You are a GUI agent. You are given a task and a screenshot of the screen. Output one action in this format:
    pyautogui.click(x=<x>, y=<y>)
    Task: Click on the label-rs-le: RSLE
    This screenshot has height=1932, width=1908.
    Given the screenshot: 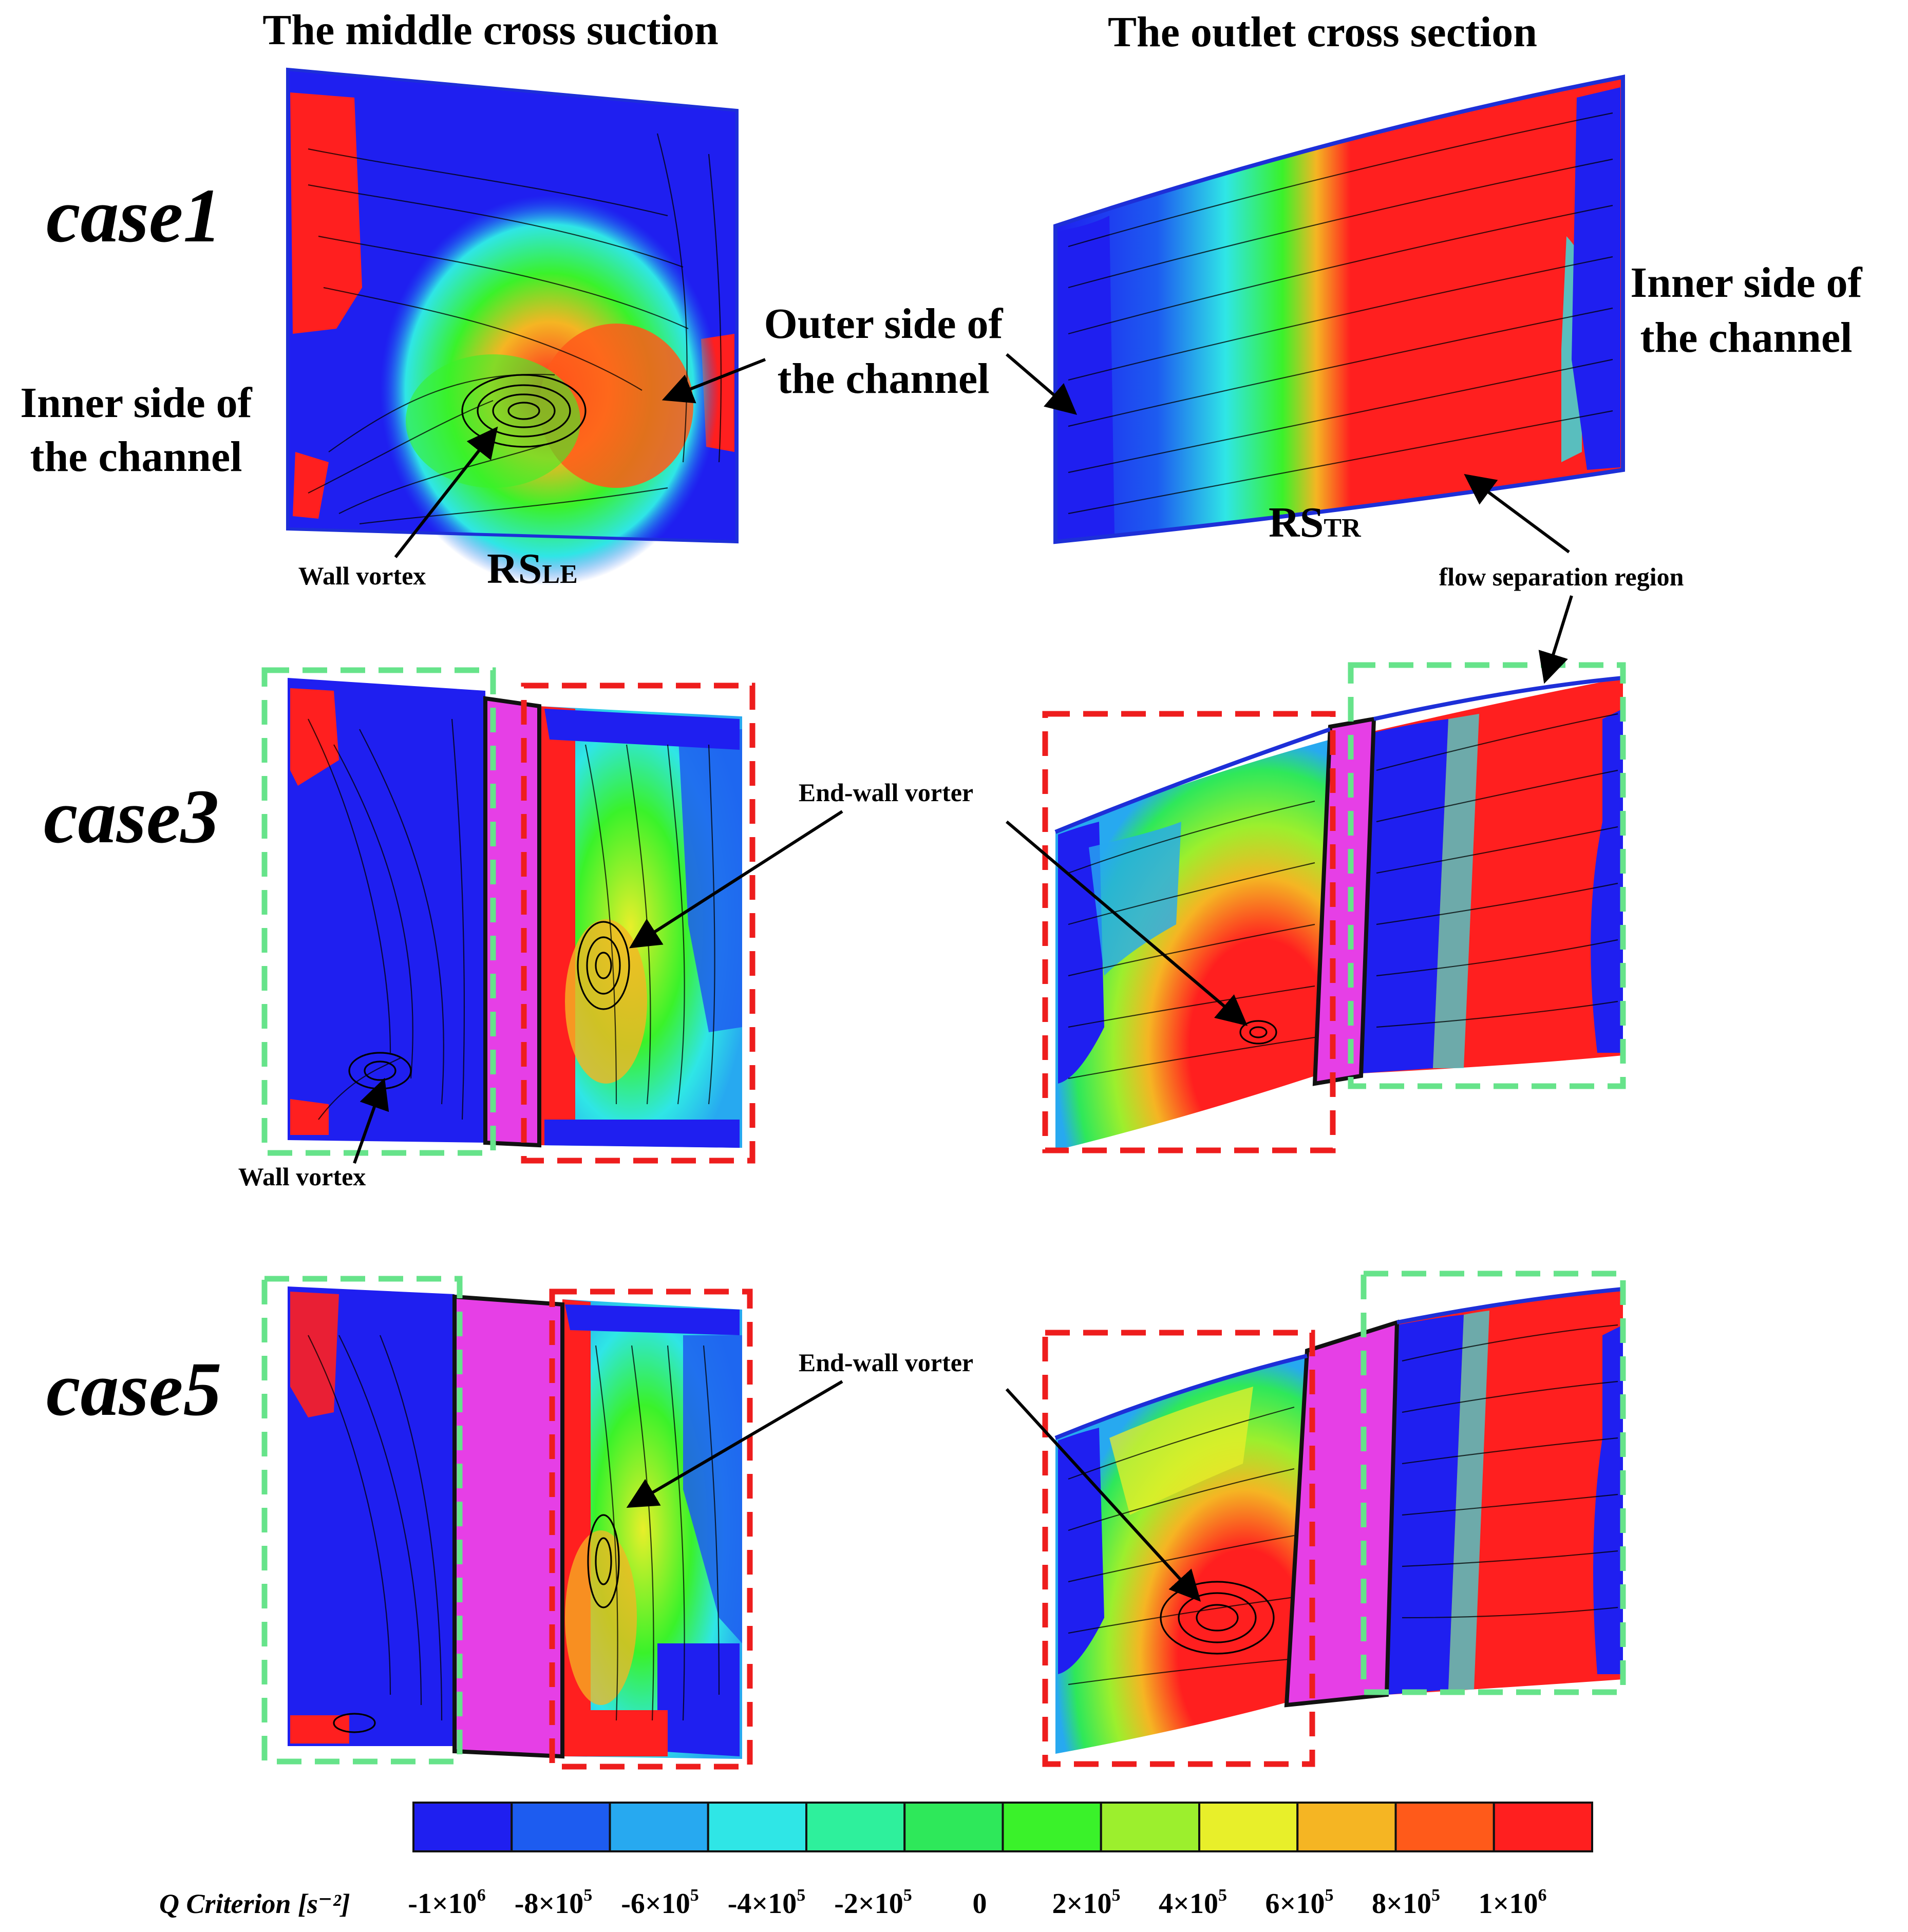 What is the action you would take?
    pyautogui.click(x=533, y=569)
    